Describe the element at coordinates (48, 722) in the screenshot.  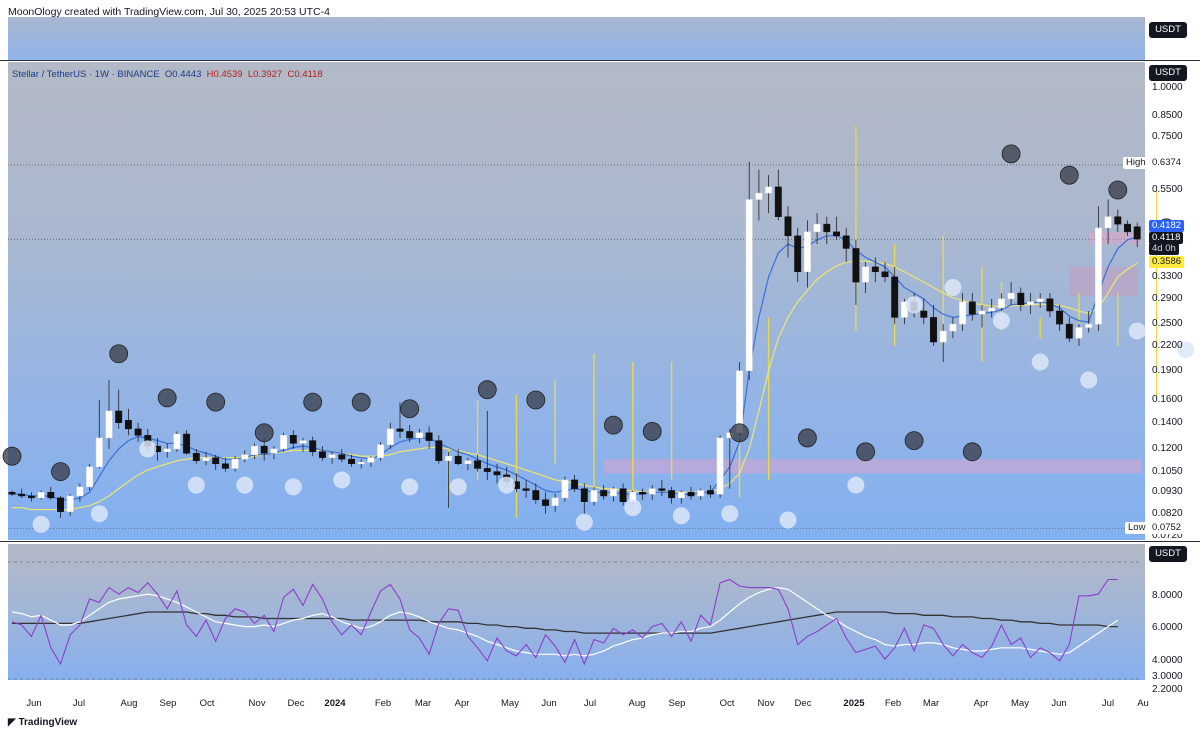
I see `tradingview-brand: TradingView` at that location.